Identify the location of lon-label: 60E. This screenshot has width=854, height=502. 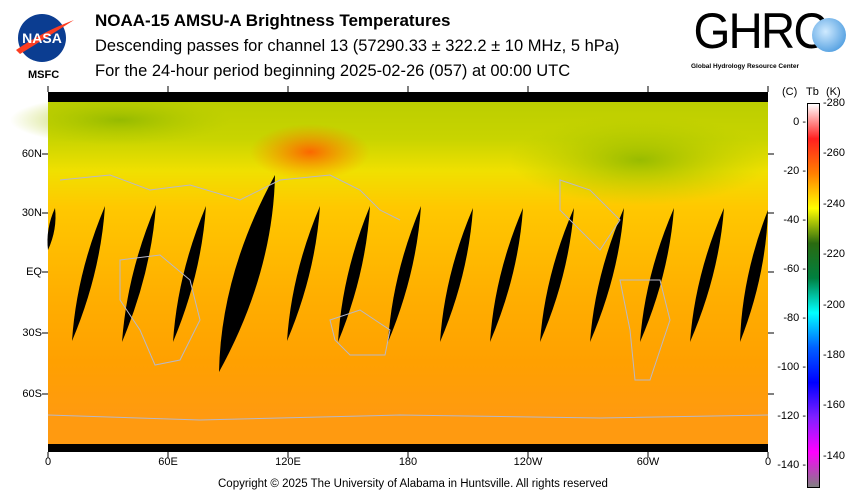
(168, 462).